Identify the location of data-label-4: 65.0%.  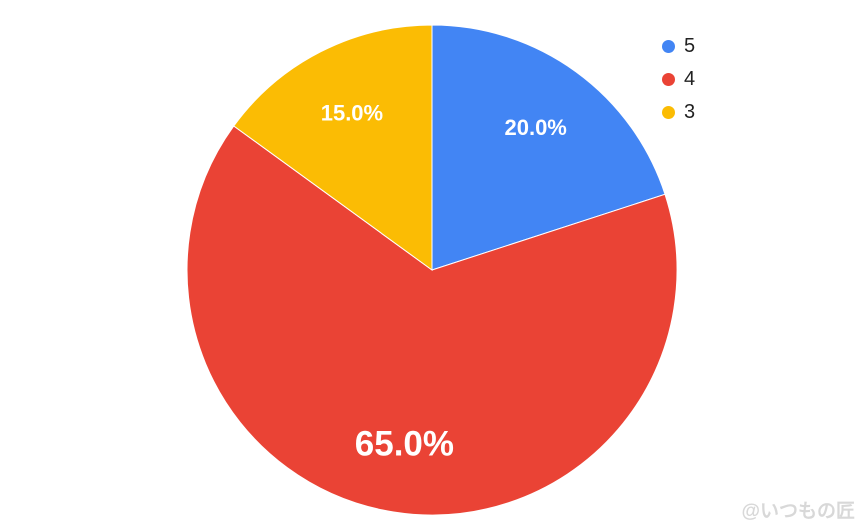
(404, 444).